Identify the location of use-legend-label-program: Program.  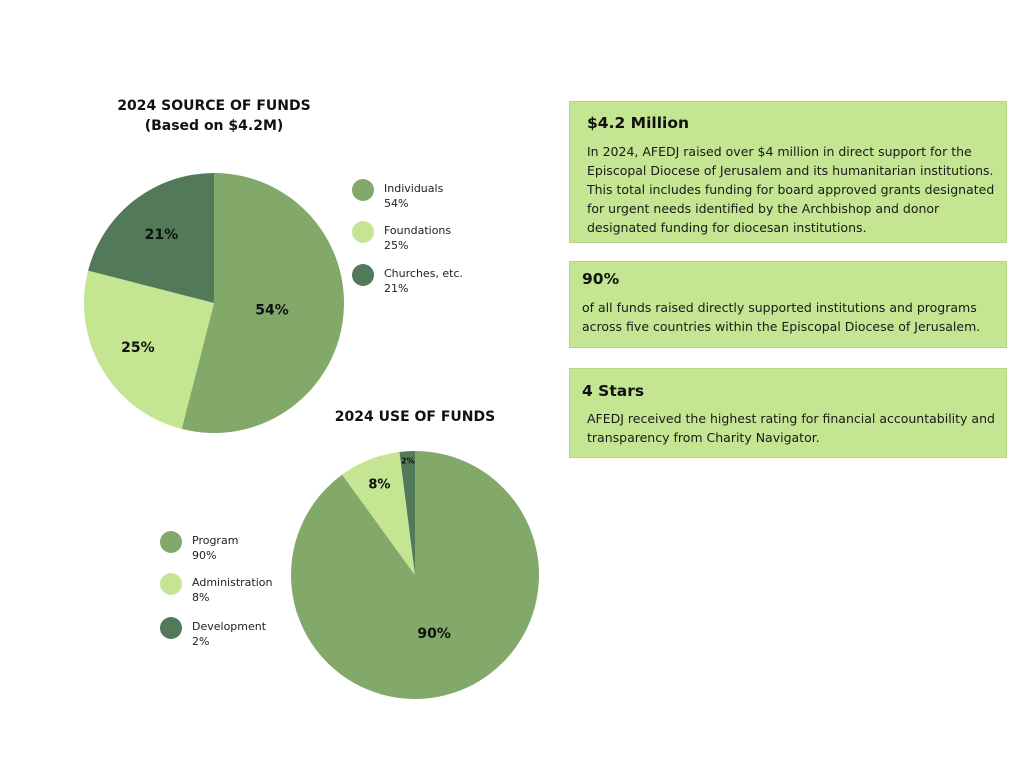
(215, 540).